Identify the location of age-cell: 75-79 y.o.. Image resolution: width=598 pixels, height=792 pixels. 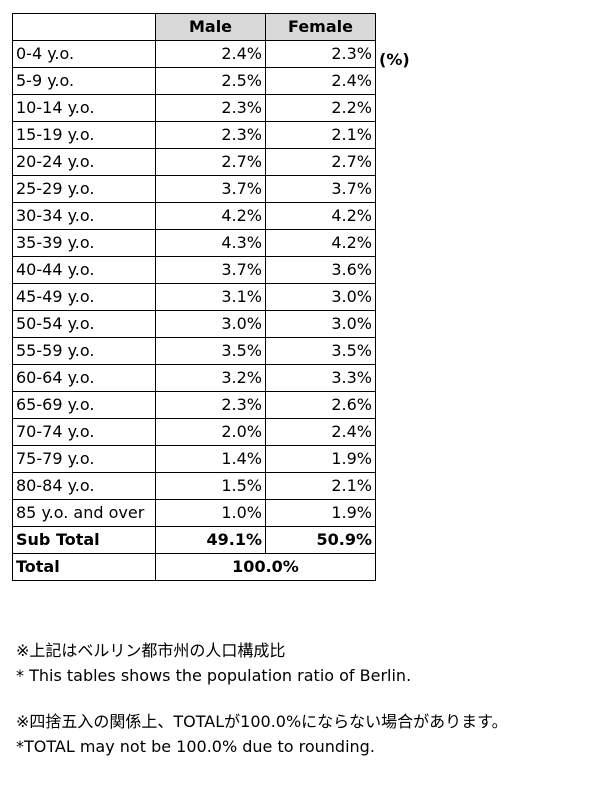
(84, 459).